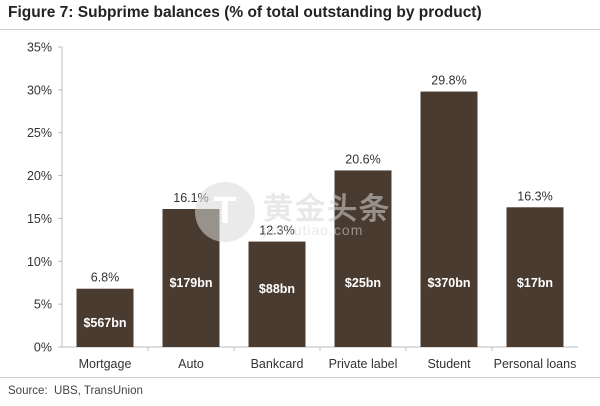  What do you see at coordinates (39, 219) in the screenshot?
I see `y-tick-label: 15%` at bounding box center [39, 219].